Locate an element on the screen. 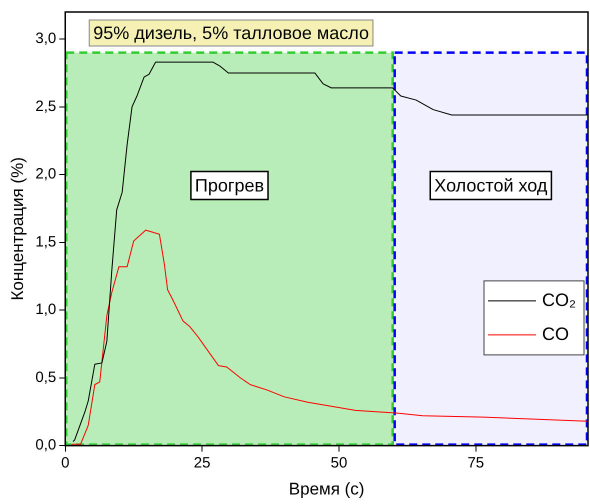 The height and width of the screenshot is (504, 590). legend-label: CO₂ is located at coordinates (559, 300).